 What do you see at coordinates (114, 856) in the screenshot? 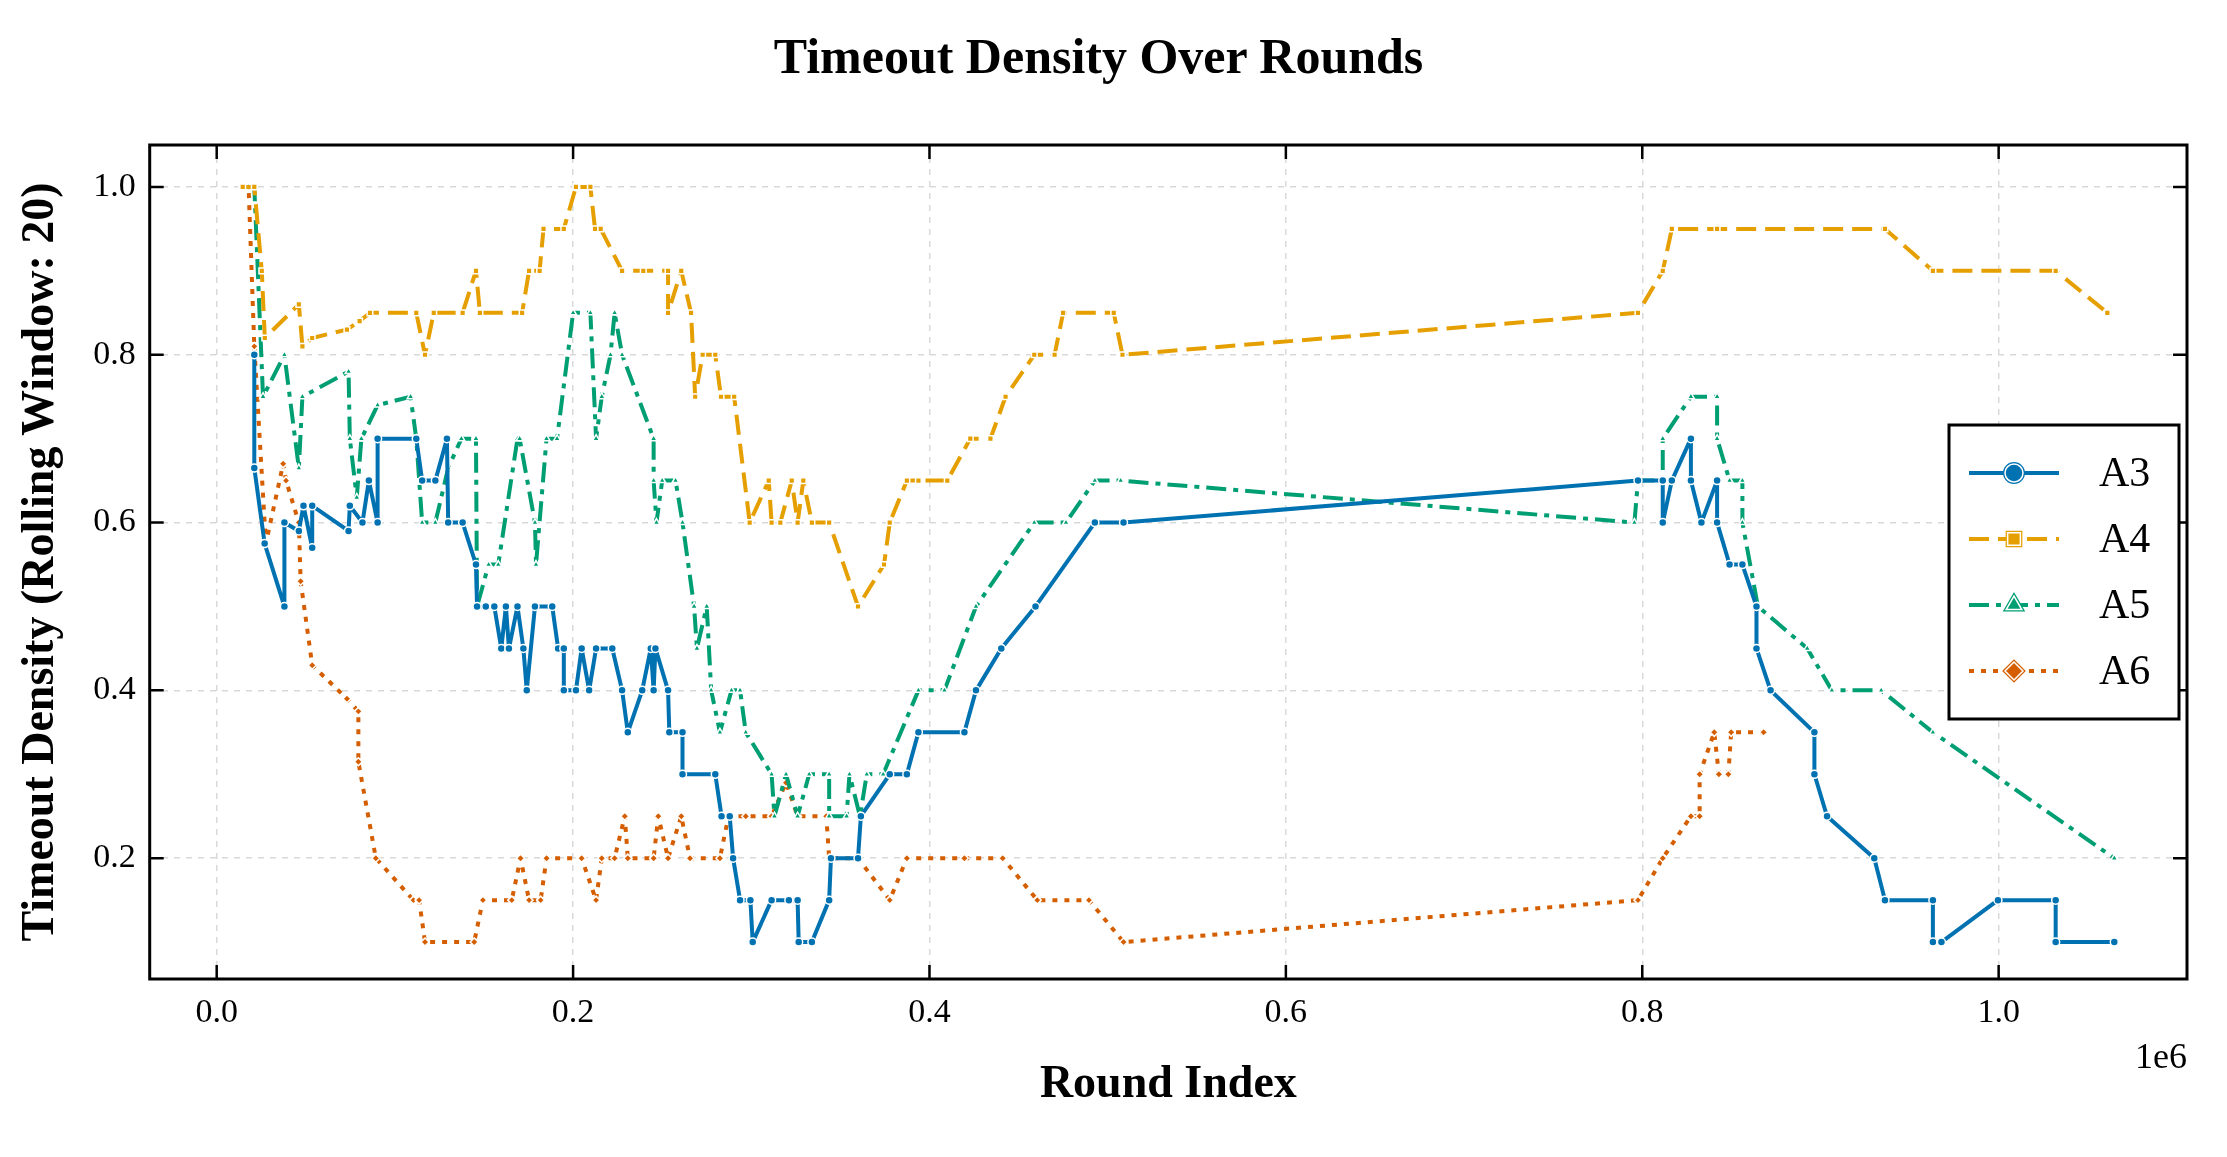
I see `y-tick-label: 0.2` at bounding box center [114, 856].